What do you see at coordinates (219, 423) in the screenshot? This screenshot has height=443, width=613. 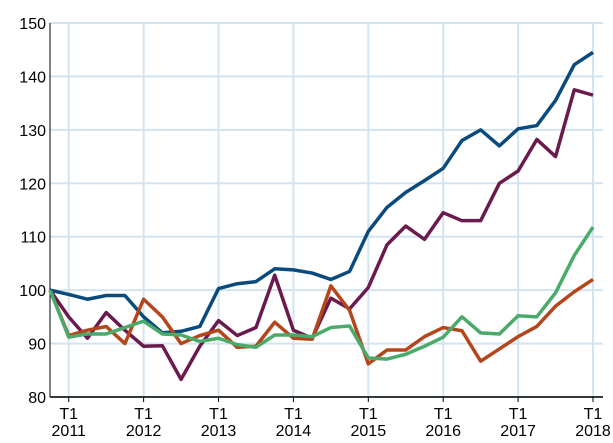 I see `x-tick-label: T1 2013` at bounding box center [219, 423].